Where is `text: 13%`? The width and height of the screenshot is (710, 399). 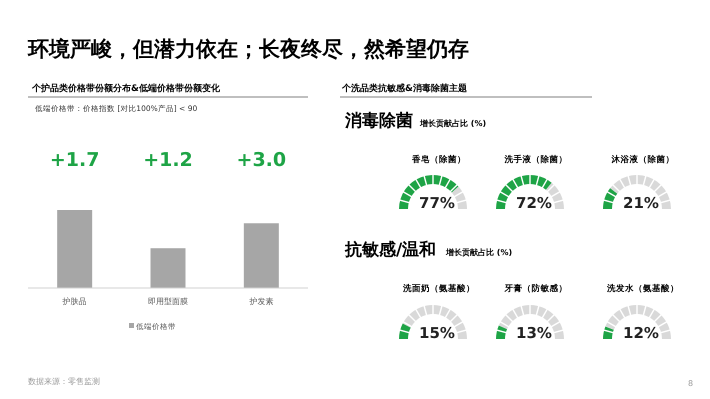
text: 13% is located at coordinates (534, 333).